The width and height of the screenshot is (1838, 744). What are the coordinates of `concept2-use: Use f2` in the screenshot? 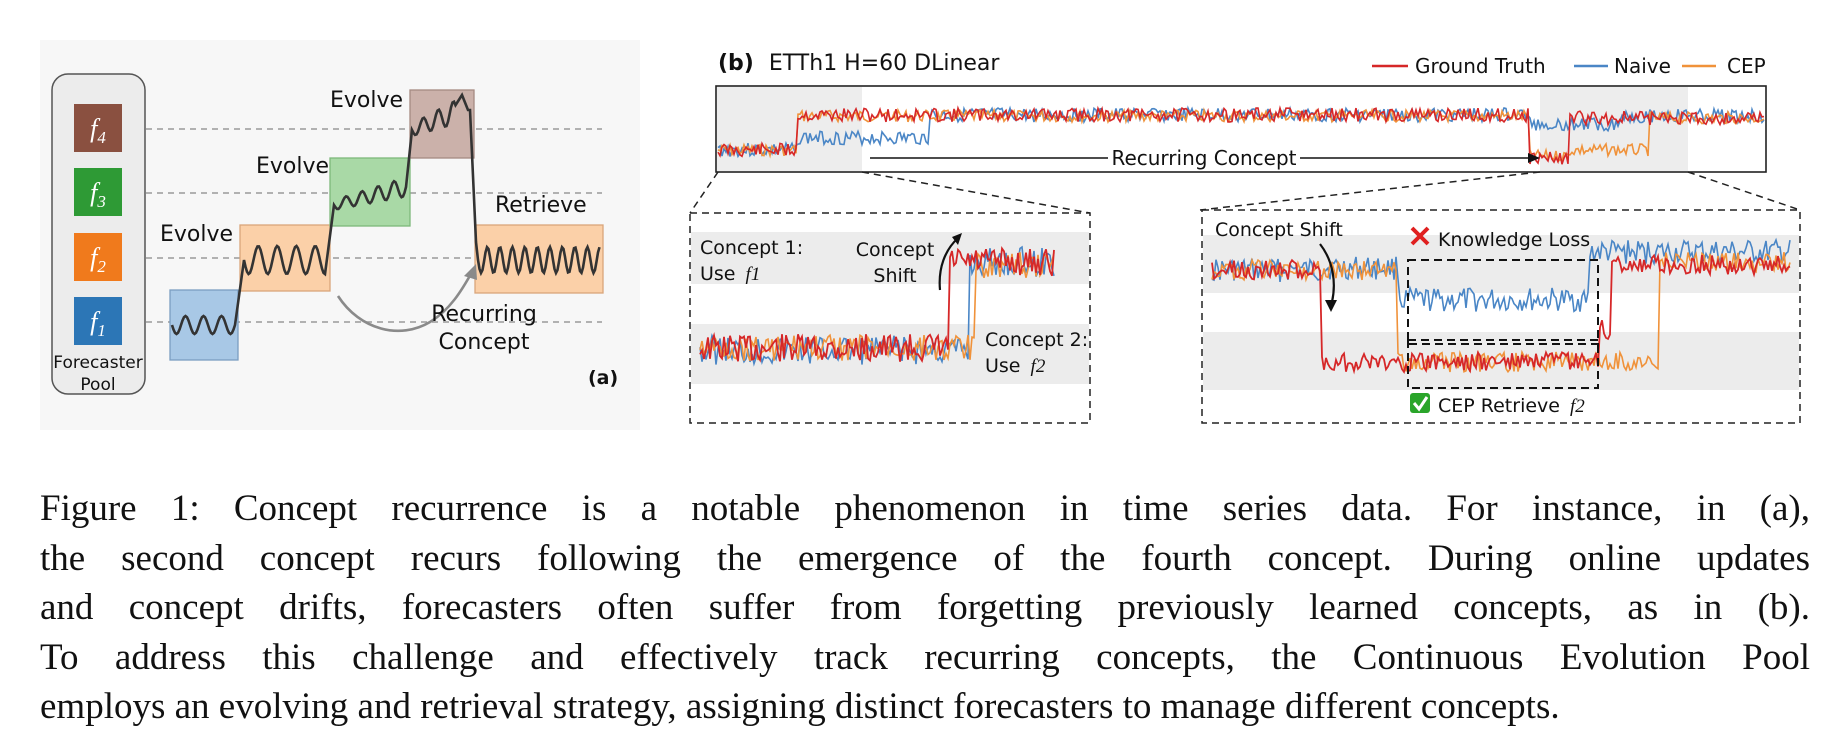 It's located at (1015, 366).